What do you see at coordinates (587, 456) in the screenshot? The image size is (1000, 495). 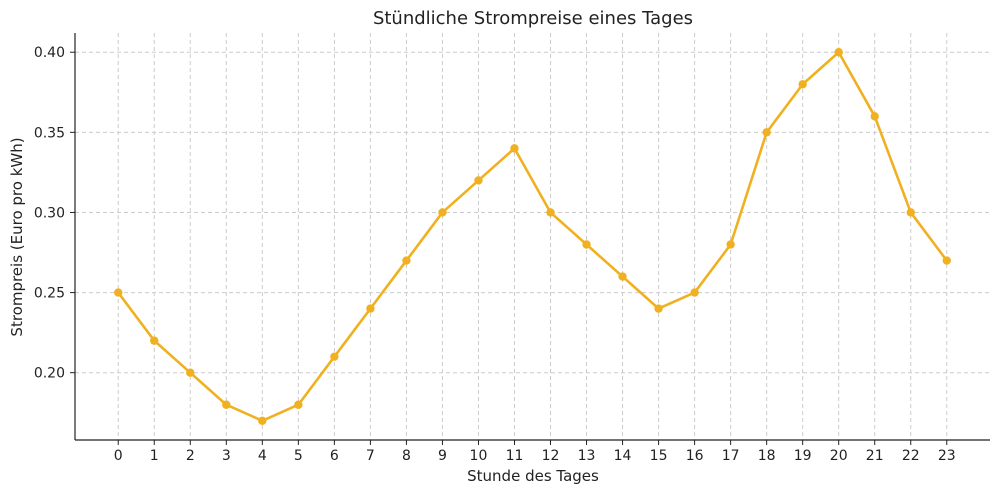 I see `x-tick-label: 13` at bounding box center [587, 456].